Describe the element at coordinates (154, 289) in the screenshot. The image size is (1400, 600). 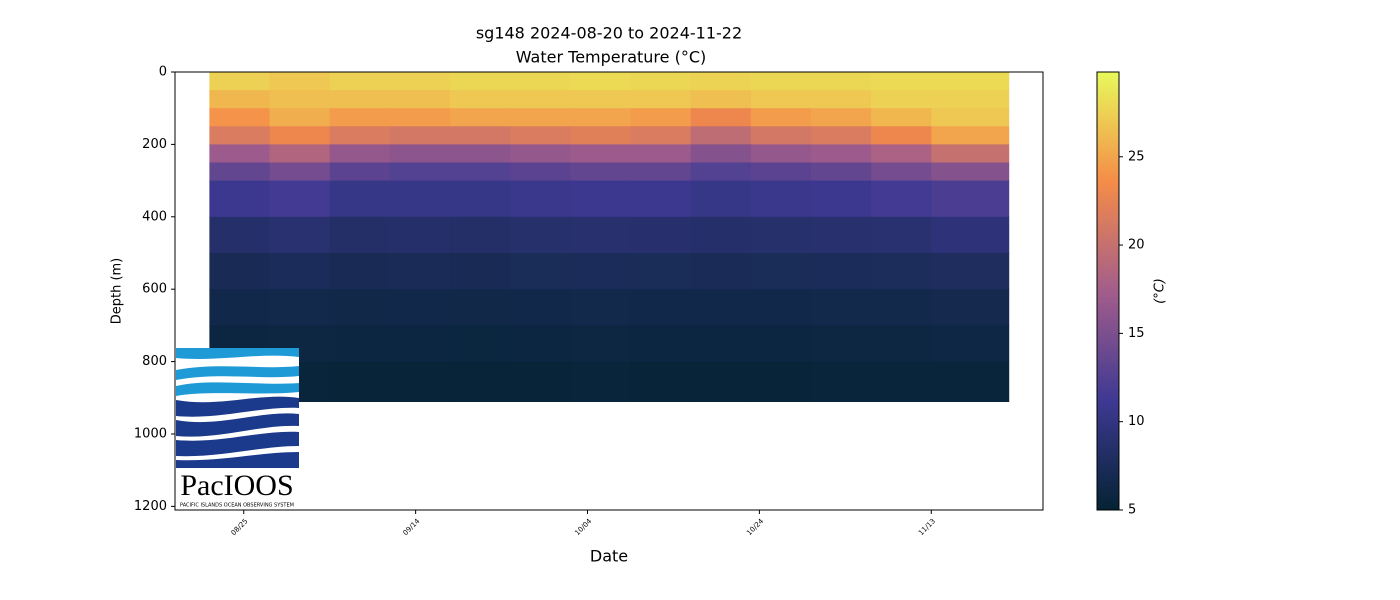
I see `y-tick-label: 600` at that location.